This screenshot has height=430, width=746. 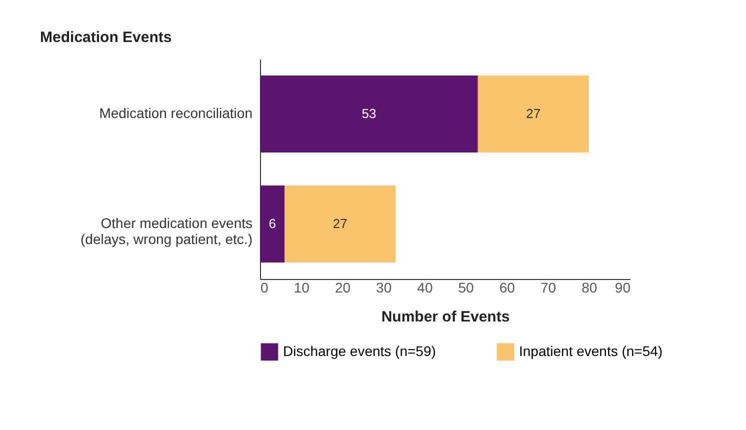 What do you see at coordinates (590, 288) in the screenshot?
I see `x-tick-label: 80` at bounding box center [590, 288].